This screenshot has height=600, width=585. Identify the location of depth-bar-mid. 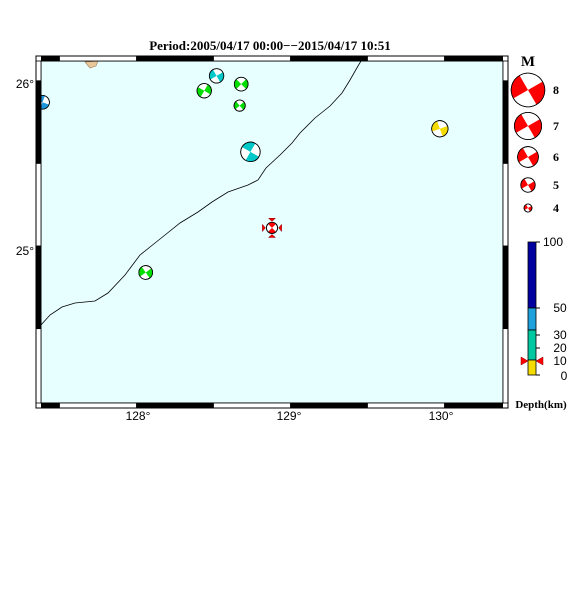
(532, 319).